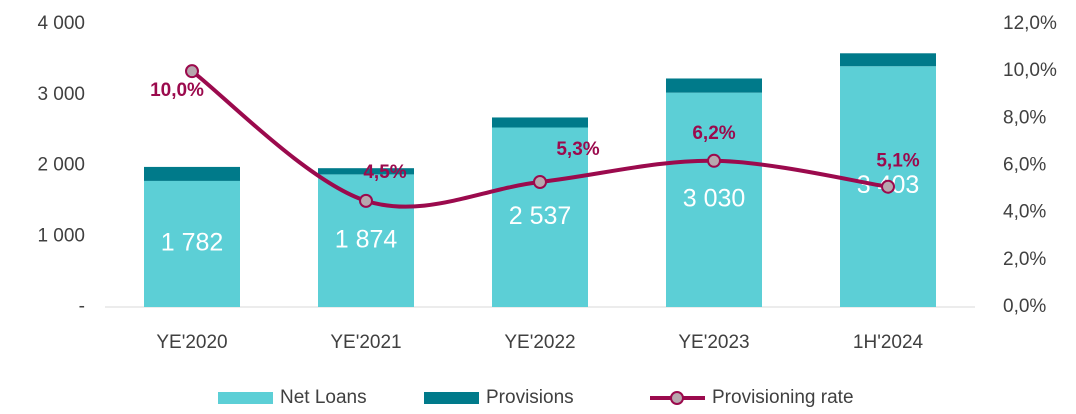  Describe the element at coordinates (61, 165) in the screenshot. I see `y-tick-label: 2 000` at that location.